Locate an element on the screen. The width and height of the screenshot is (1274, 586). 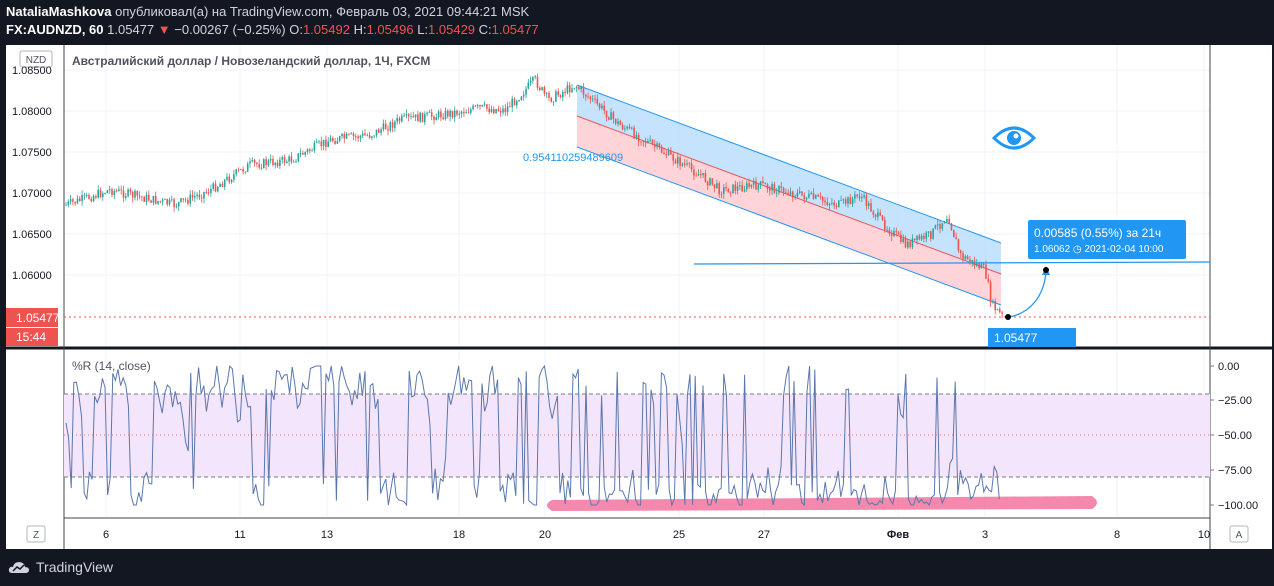
currency-badge is located at coordinates (36, 59).